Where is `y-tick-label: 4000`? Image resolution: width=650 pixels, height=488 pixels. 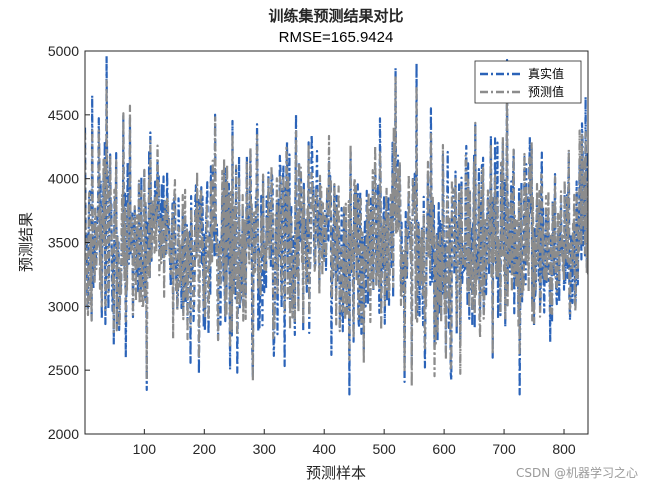 y-tick-label: 4000 is located at coordinates (63, 179).